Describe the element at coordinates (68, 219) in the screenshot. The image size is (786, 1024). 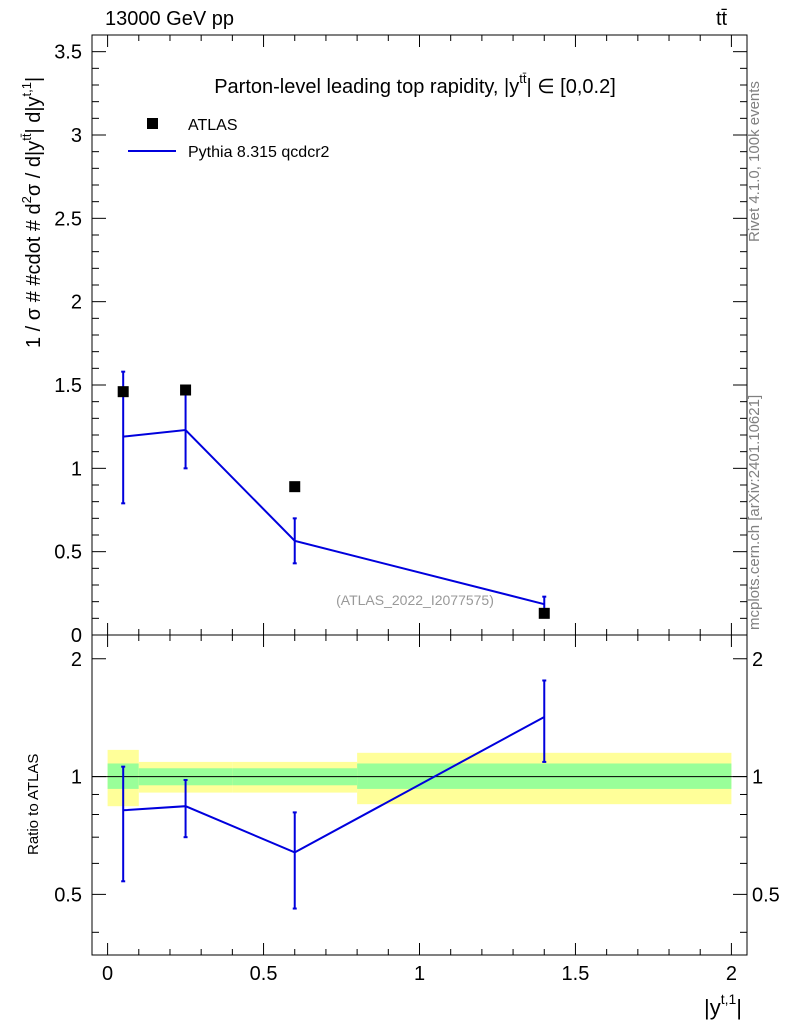
I see `main-y-tick-label-5: 2.5` at that location.